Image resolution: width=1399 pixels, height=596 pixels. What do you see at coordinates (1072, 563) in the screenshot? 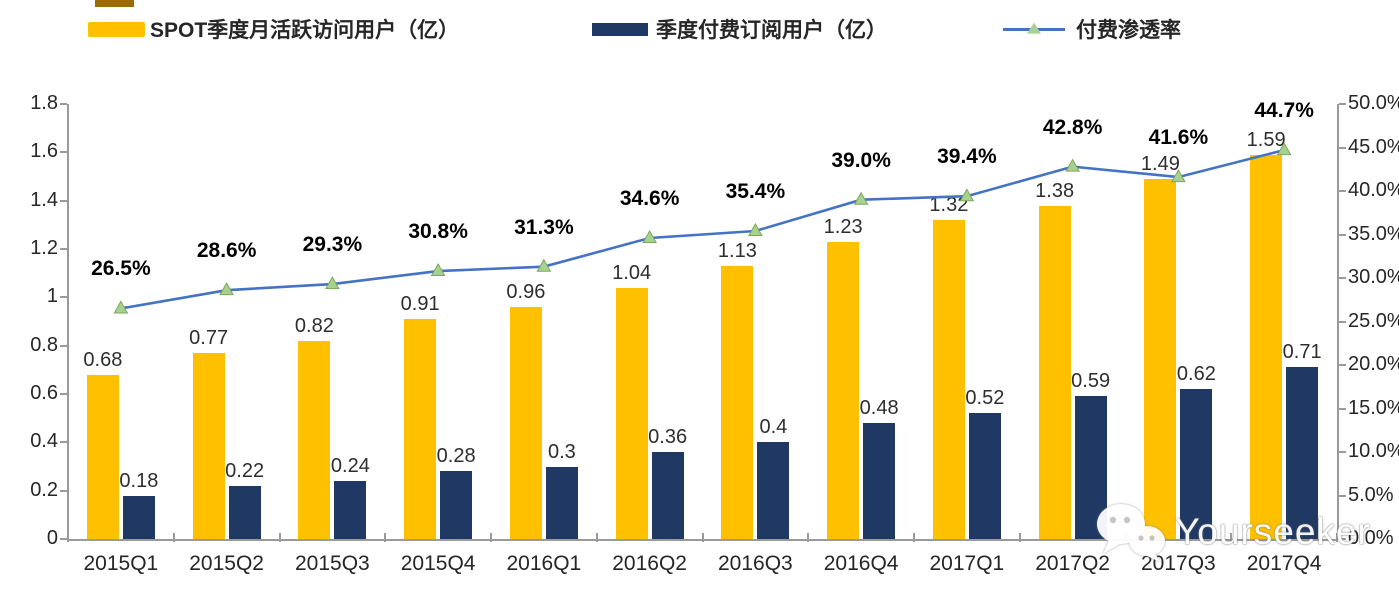
I see `x-axis-category-label: 2017Q2` at bounding box center [1072, 563].